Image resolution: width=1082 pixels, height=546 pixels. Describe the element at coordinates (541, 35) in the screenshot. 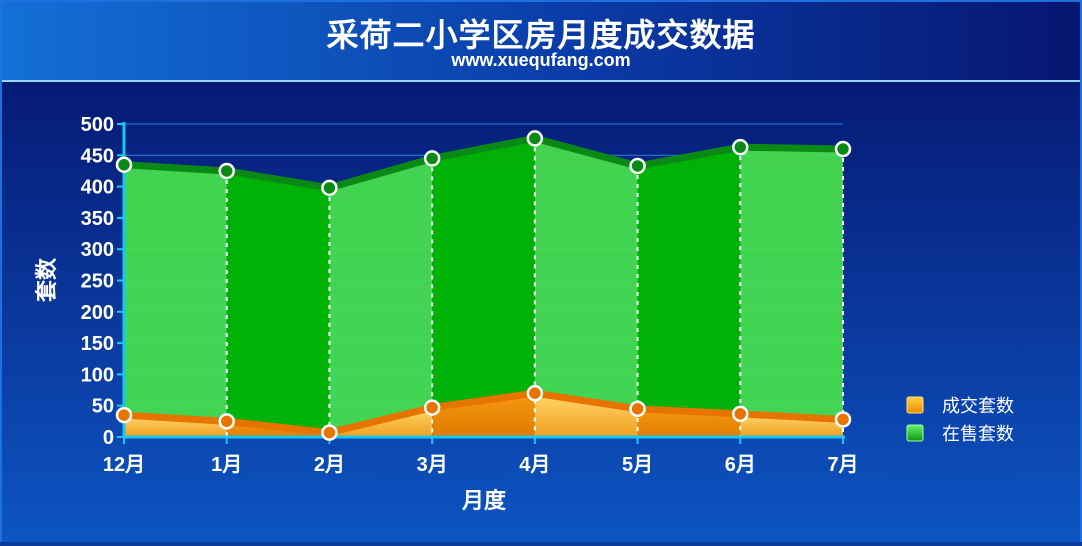

I see `chart-title: 采荷二小学区房月度成交数据` at that location.